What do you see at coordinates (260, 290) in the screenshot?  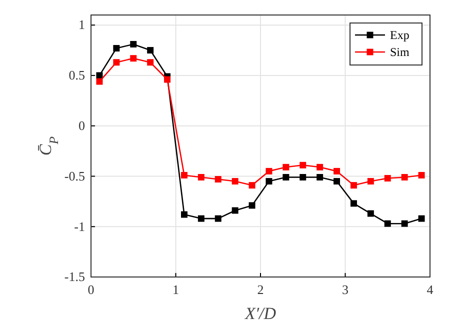 I see `x-tick-label: 2` at bounding box center [260, 290].